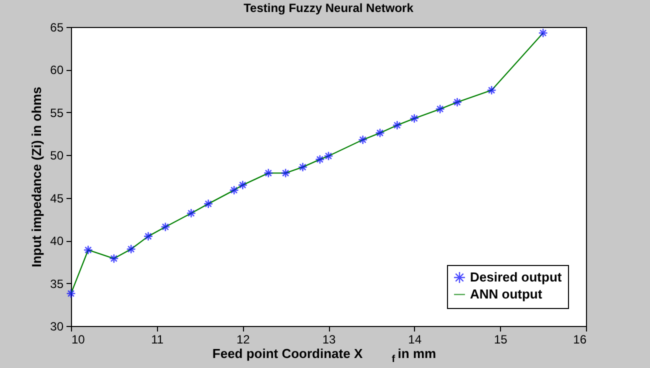 This screenshot has height=368, width=650. I want to click on y-tick-label: 50, so click(57, 155).